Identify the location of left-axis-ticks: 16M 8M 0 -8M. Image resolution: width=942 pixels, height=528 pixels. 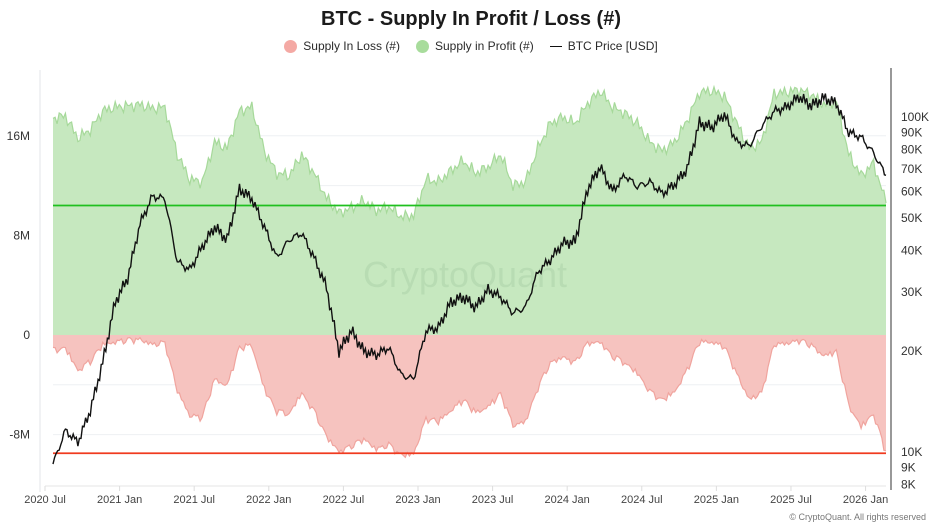
(19, 285).